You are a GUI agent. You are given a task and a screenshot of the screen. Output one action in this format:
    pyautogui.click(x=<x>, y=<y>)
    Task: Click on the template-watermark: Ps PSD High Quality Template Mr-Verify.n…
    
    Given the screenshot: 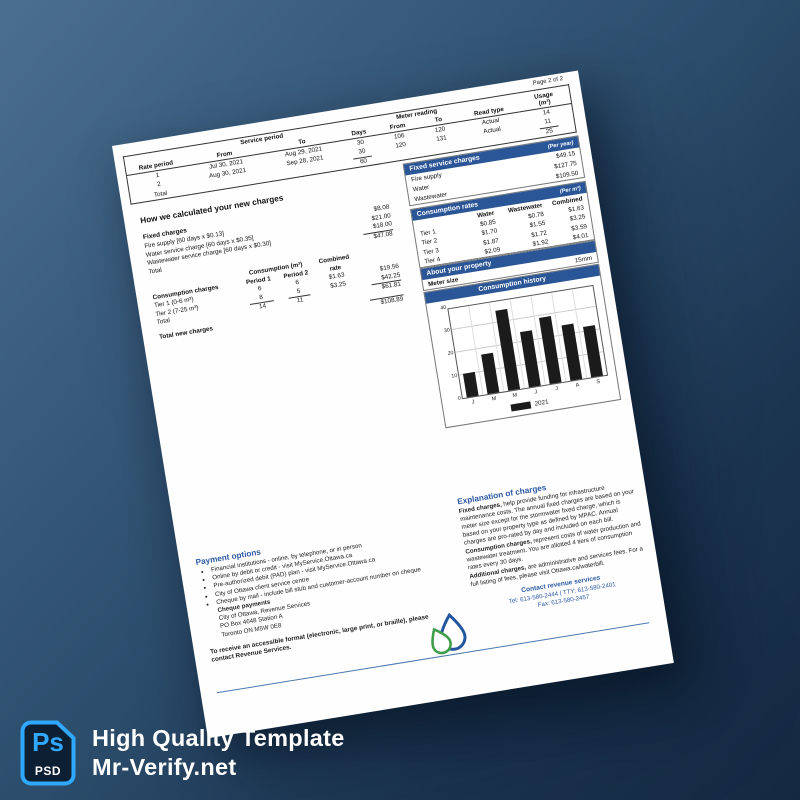 What is the action you would take?
    pyautogui.click(x=182, y=753)
    